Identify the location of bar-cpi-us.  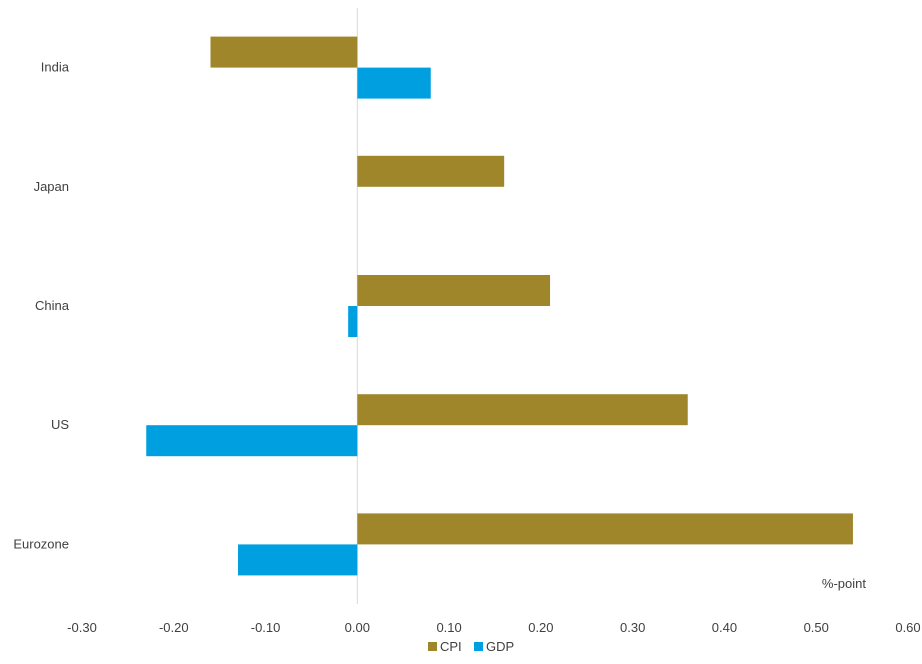
(522, 410).